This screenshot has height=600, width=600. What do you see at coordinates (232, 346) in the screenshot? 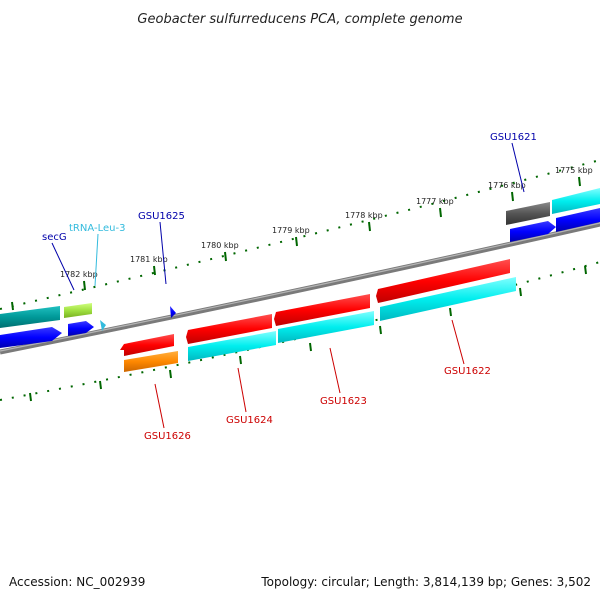
I see `feature-gsu1624-cds` at bounding box center [232, 346].